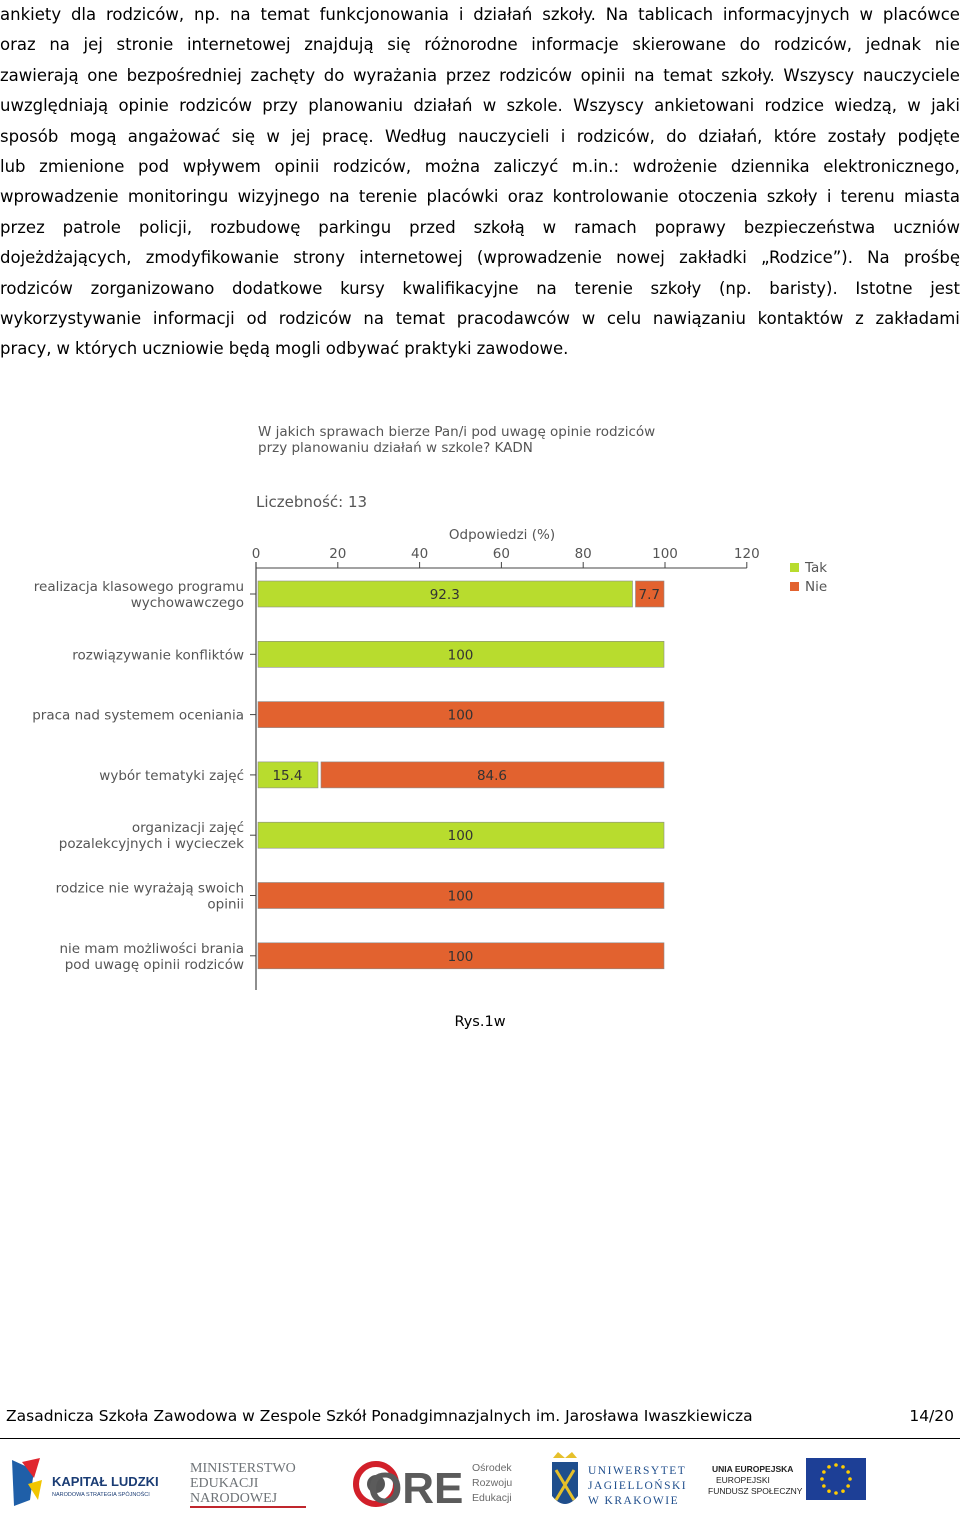 The width and height of the screenshot is (960, 1528). What do you see at coordinates (283, 75) in the screenshot?
I see `word: zachęty` at bounding box center [283, 75].